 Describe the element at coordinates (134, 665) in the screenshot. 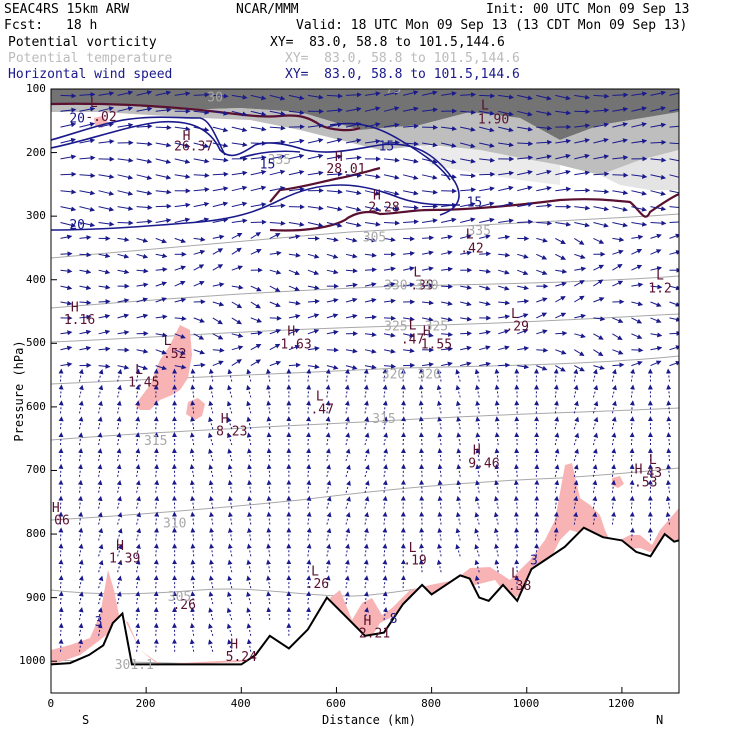

I see `theta-contour-label: 301.1` at that location.